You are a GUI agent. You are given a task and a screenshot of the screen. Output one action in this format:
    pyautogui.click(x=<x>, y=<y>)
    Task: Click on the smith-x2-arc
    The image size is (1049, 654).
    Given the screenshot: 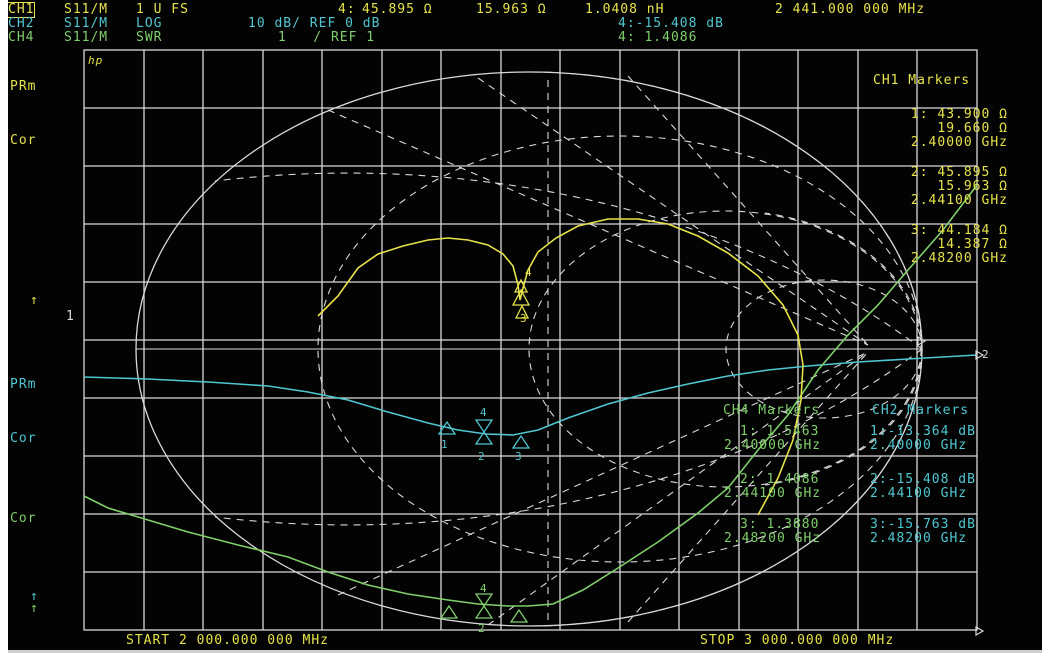 What is the action you would take?
    pyautogui.click(x=843, y=281)
    